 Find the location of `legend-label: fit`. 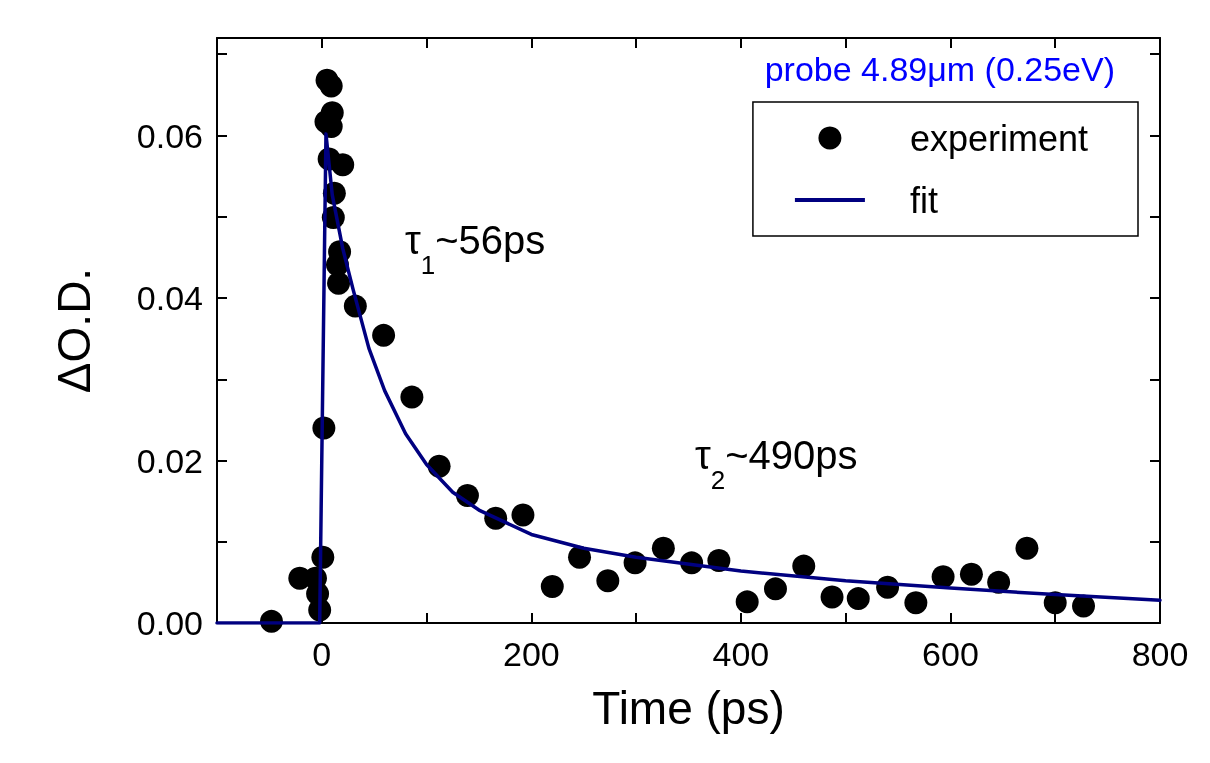

legend-label: fit is located at coordinates (923, 200).